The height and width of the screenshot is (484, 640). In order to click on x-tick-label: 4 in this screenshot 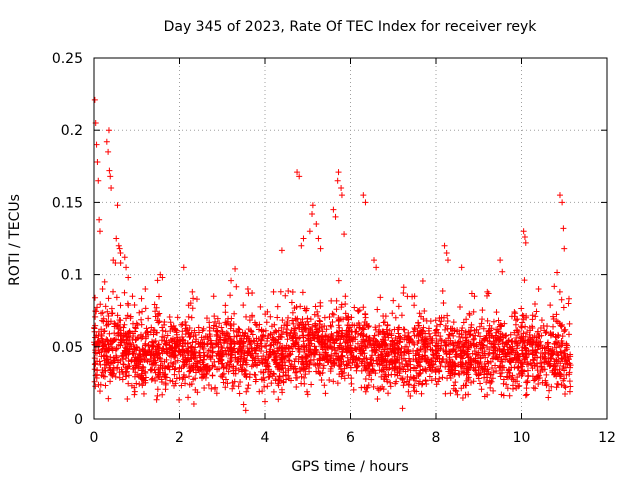, I will do `click(265, 438)`.